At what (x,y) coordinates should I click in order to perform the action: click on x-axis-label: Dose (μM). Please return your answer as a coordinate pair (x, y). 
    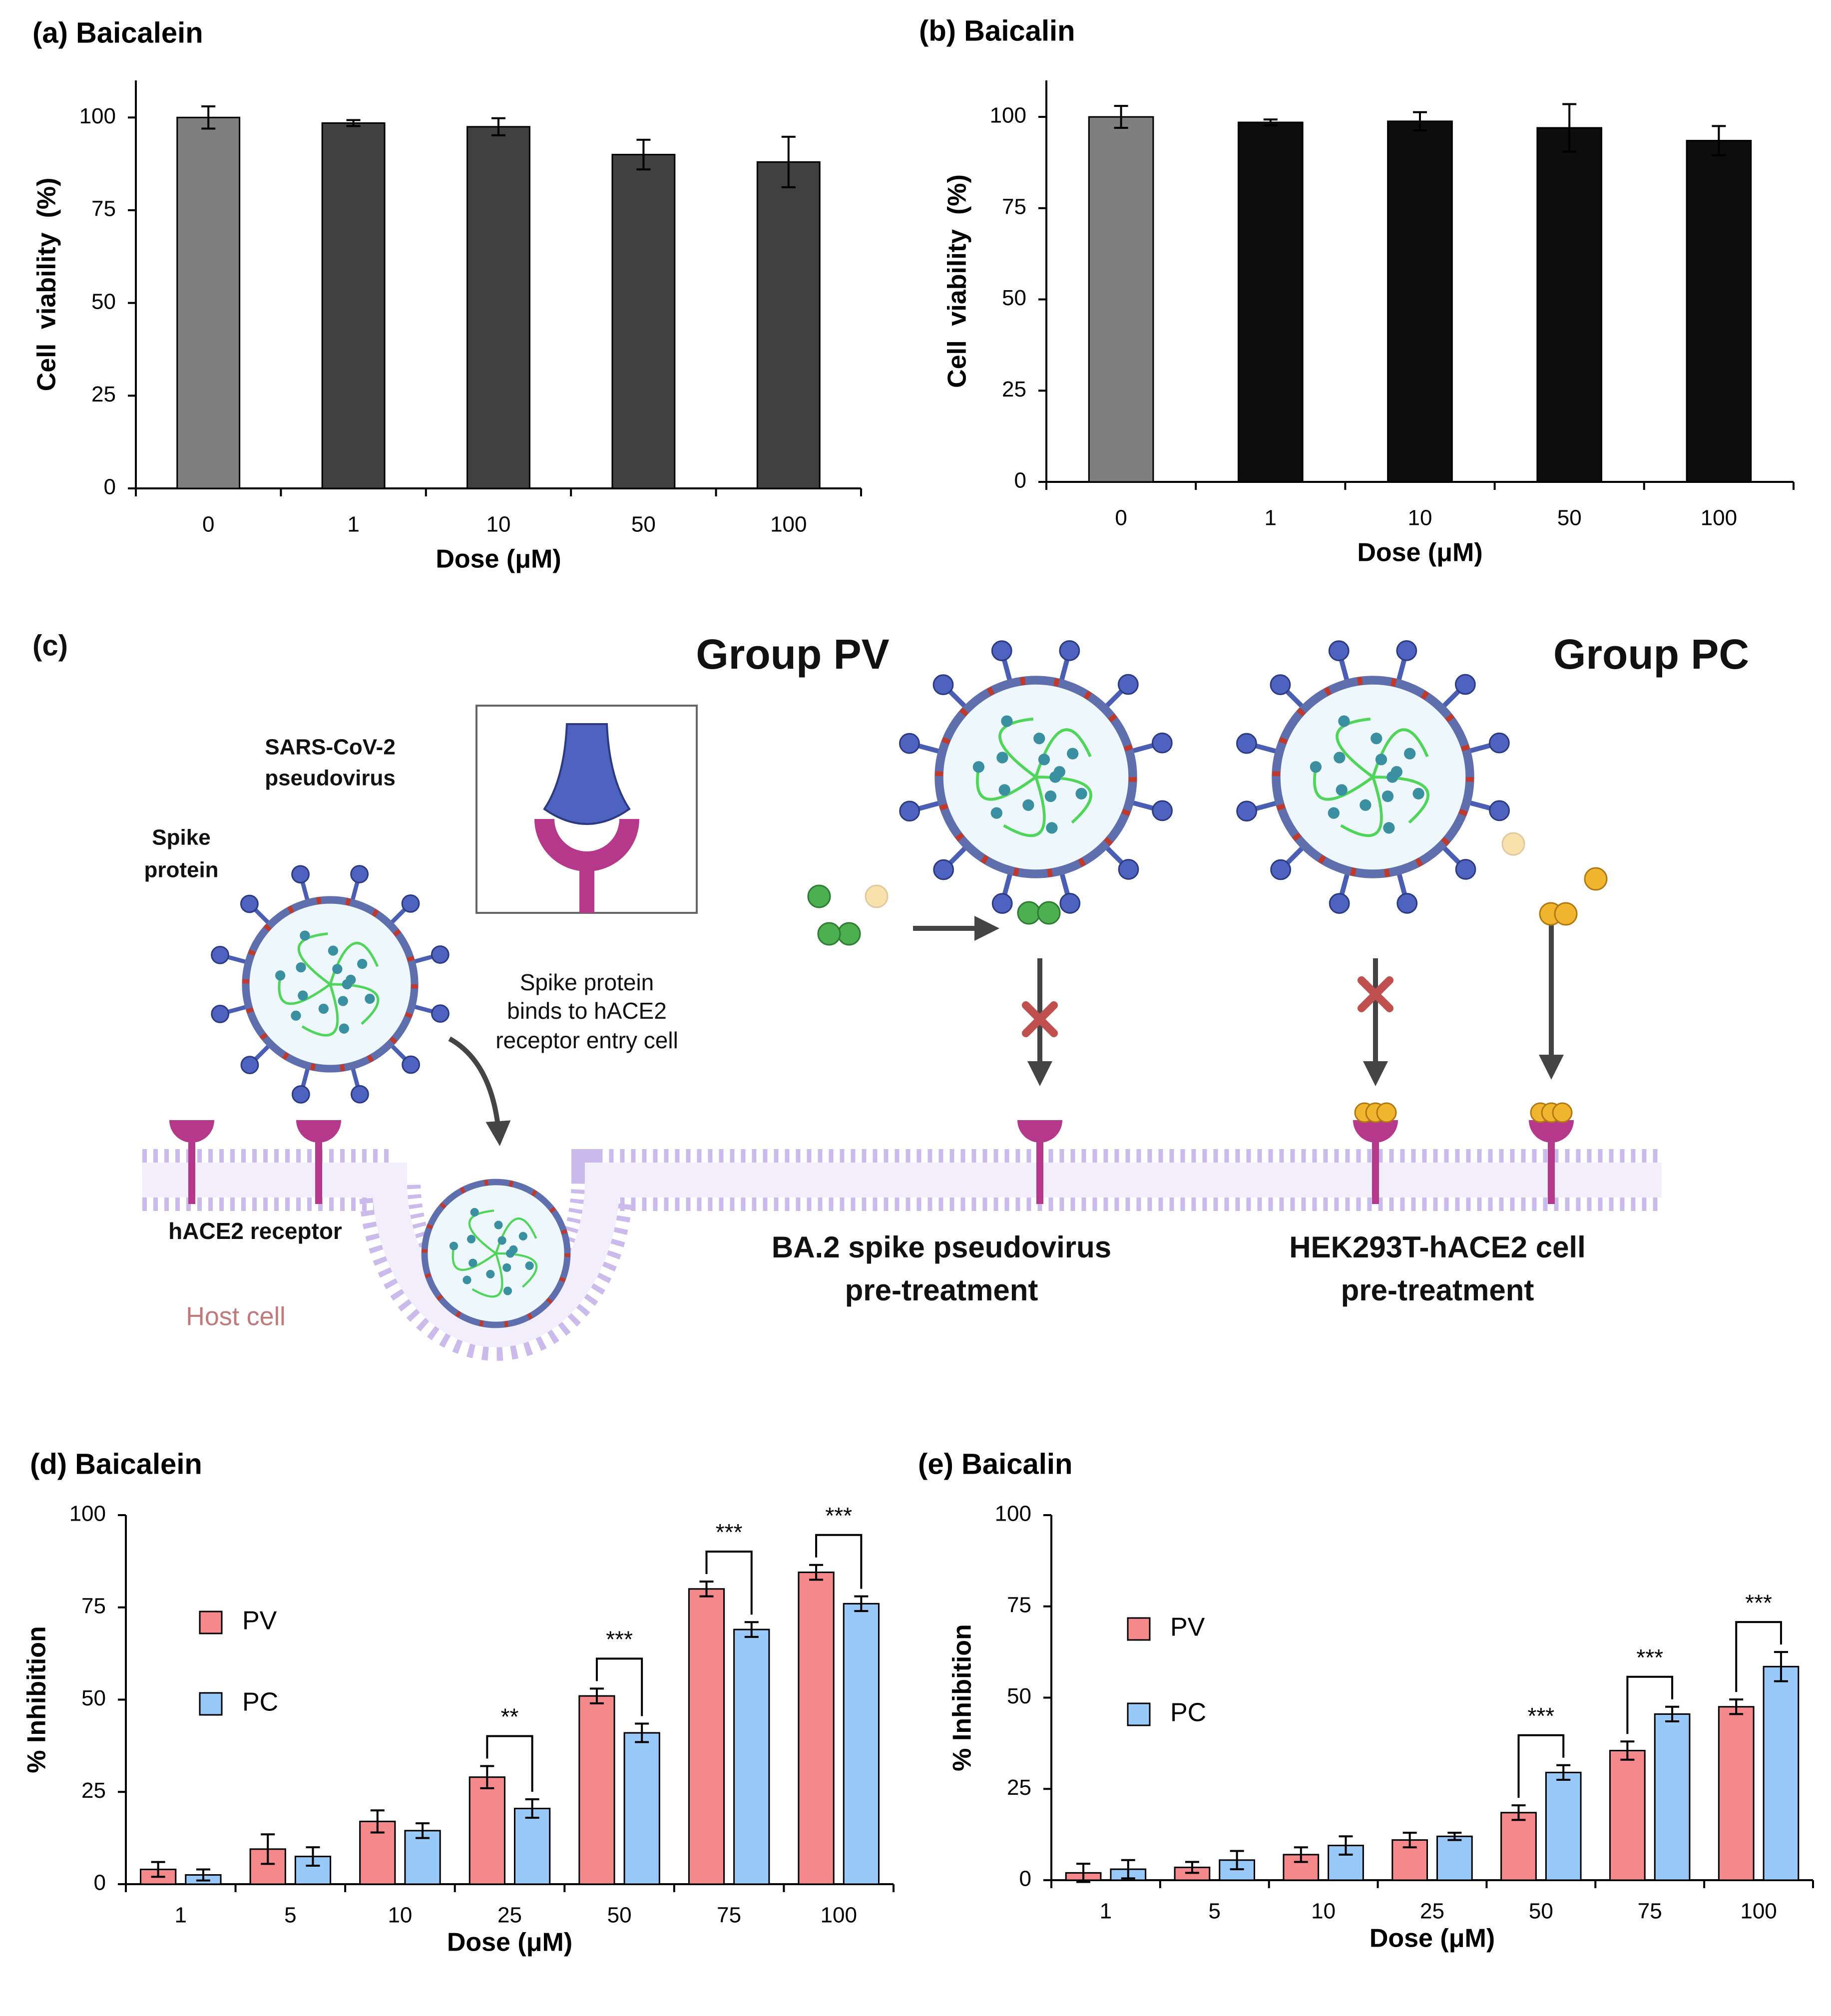
    Looking at the image, I should click on (1419, 552).